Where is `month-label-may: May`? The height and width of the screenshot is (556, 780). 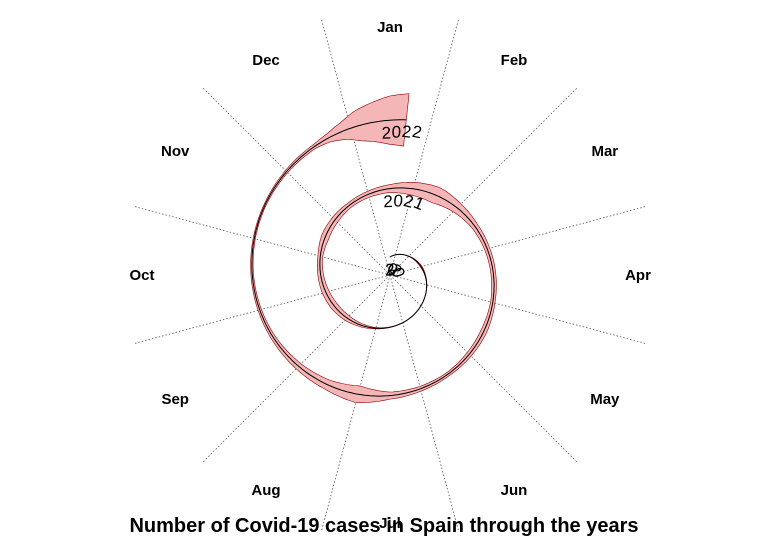
month-label-may: May is located at coordinates (605, 399).